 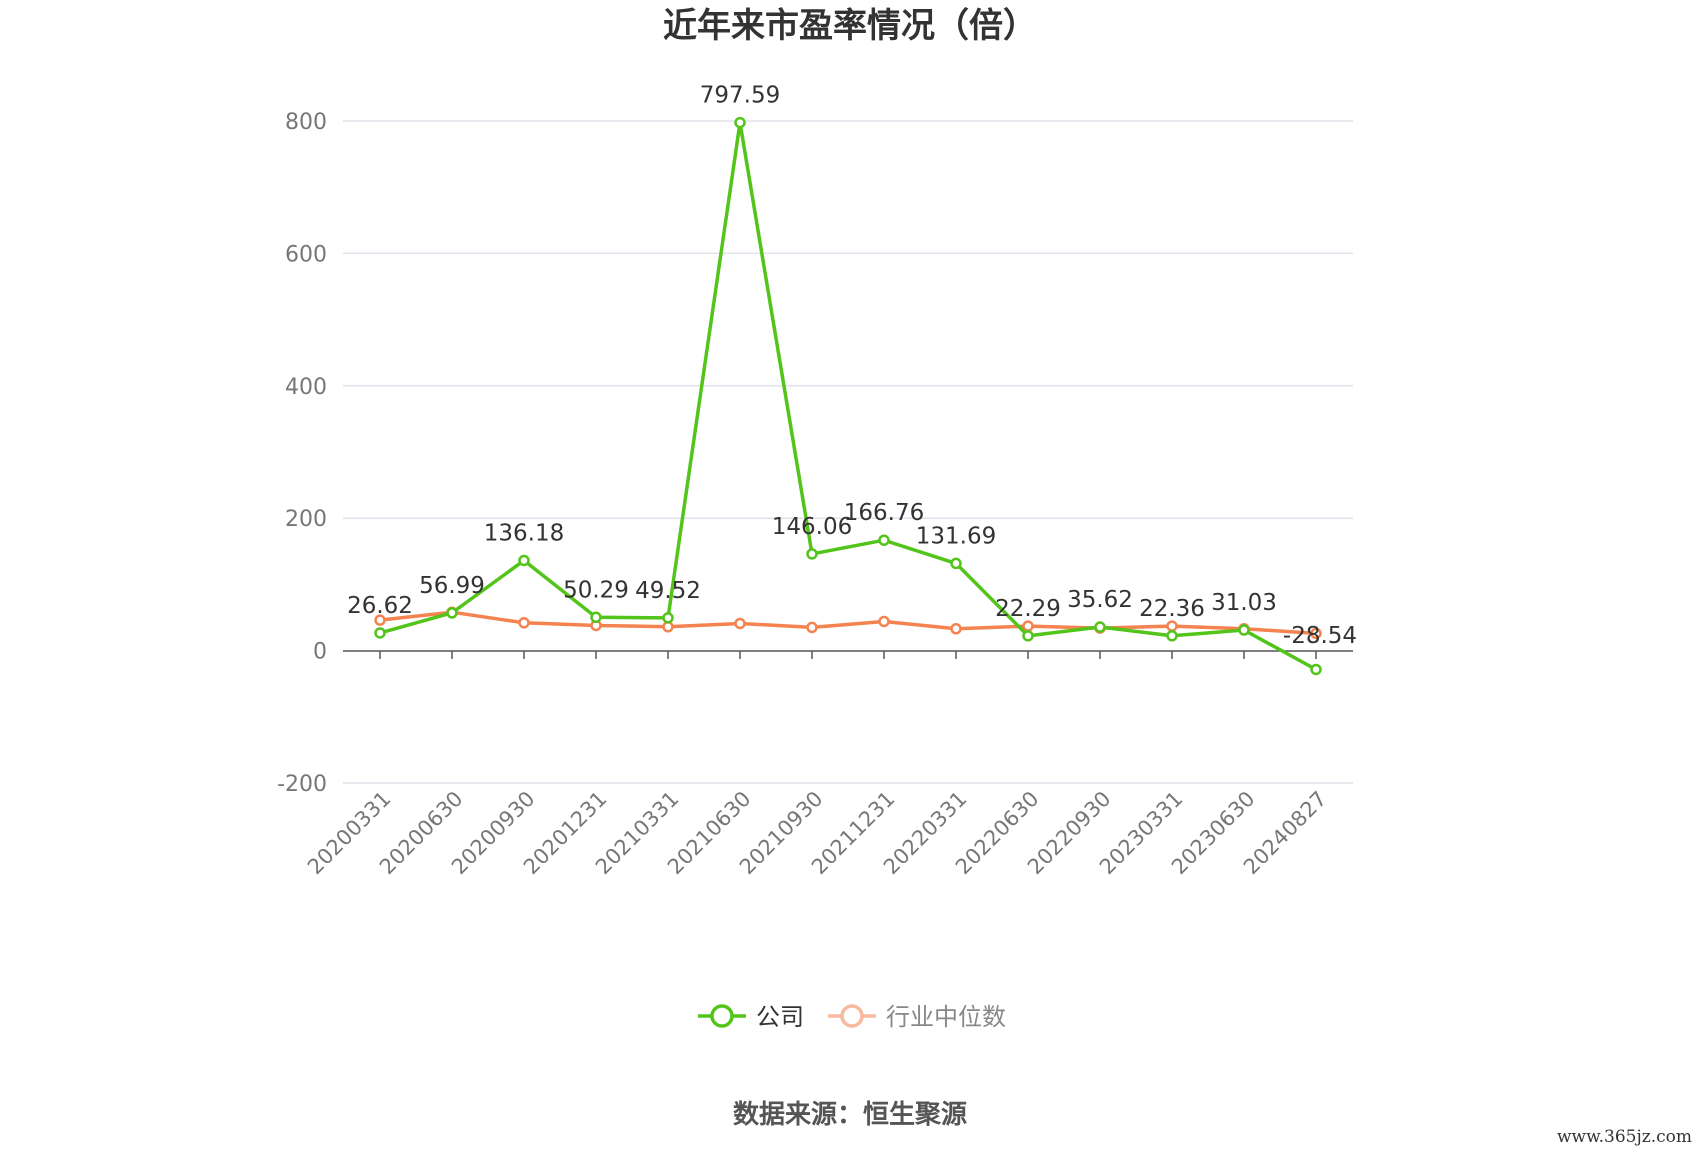 What do you see at coordinates (884, 513) in the screenshot?
I see `data-label: 166.76` at bounding box center [884, 513].